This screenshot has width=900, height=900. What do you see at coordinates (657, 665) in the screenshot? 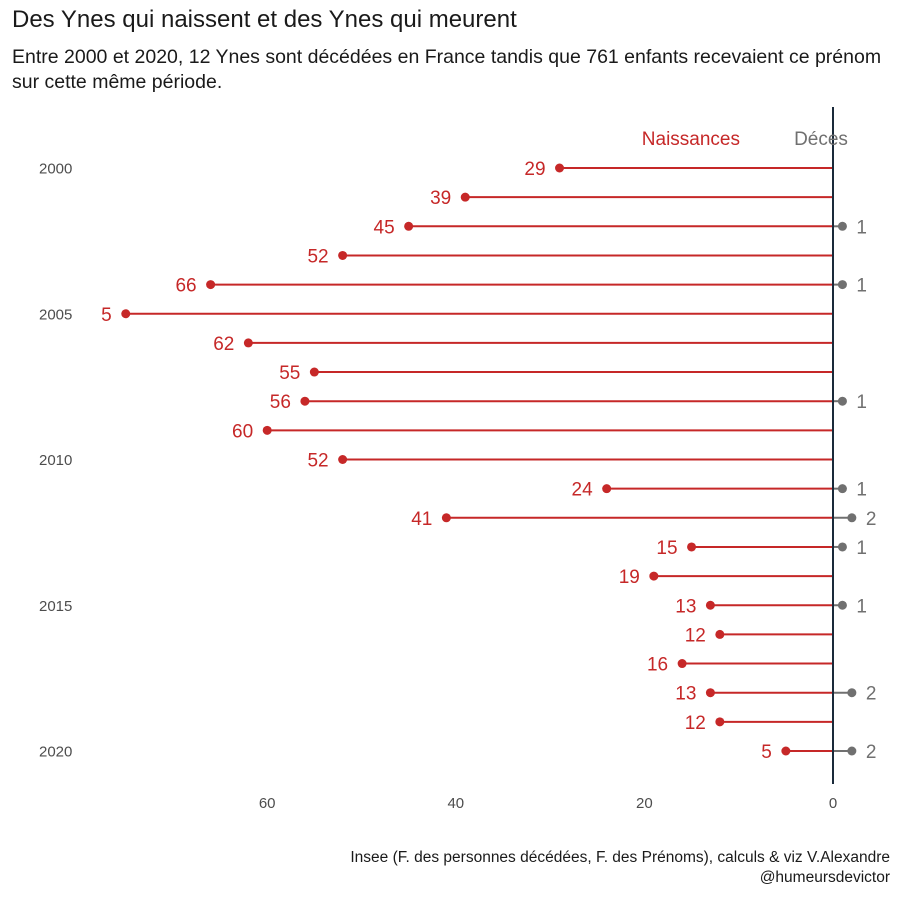
I see `naissances-value-label: 16` at bounding box center [657, 665].